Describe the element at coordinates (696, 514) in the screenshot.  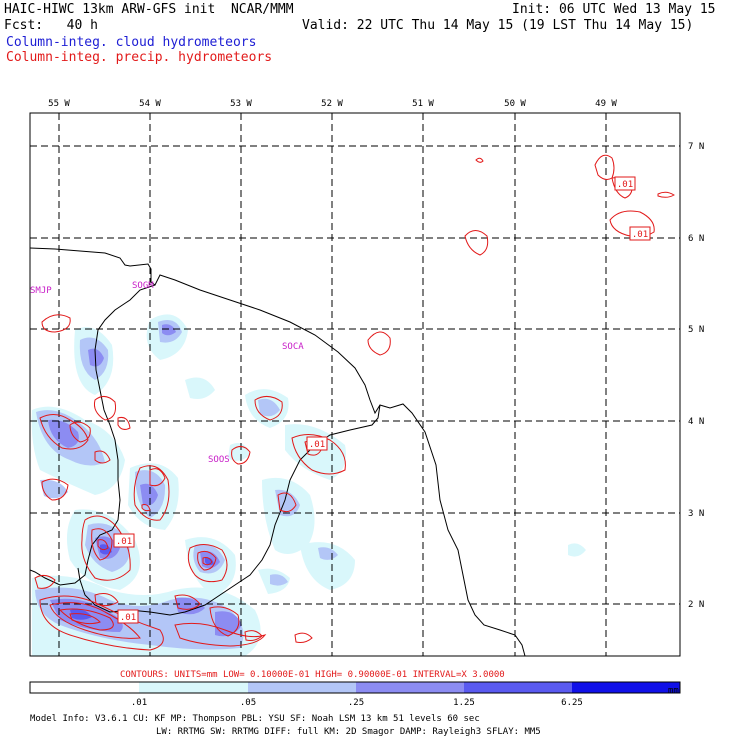
I see `lat-label: 3 N` at that location.